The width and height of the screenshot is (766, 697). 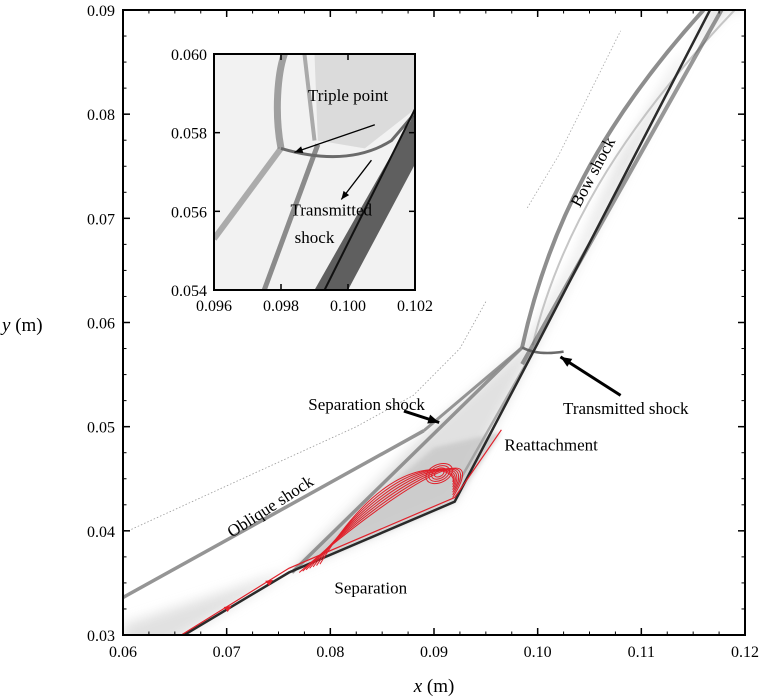 What do you see at coordinates (366, 404) in the screenshot?
I see `annotation-label: Separation shock` at bounding box center [366, 404].